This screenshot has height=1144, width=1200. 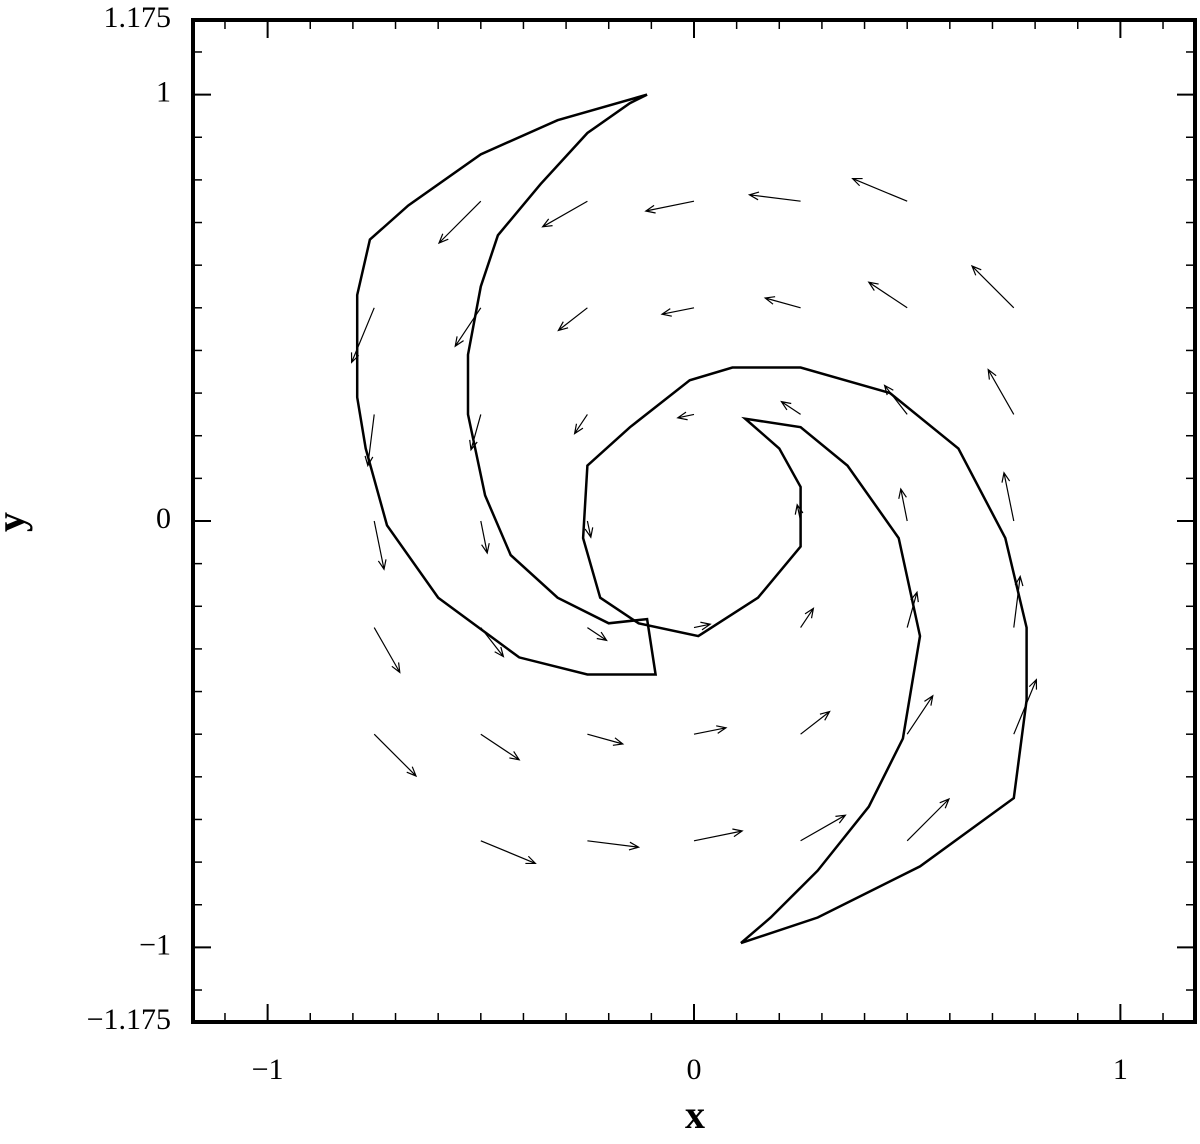 I want to click on y-axis-label: y, so click(x=16, y=522).